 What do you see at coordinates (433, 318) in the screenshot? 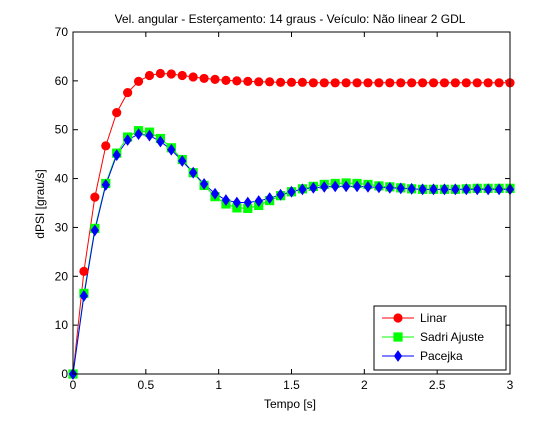
I see `legend-label-1: Linar` at bounding box center [433, 318].